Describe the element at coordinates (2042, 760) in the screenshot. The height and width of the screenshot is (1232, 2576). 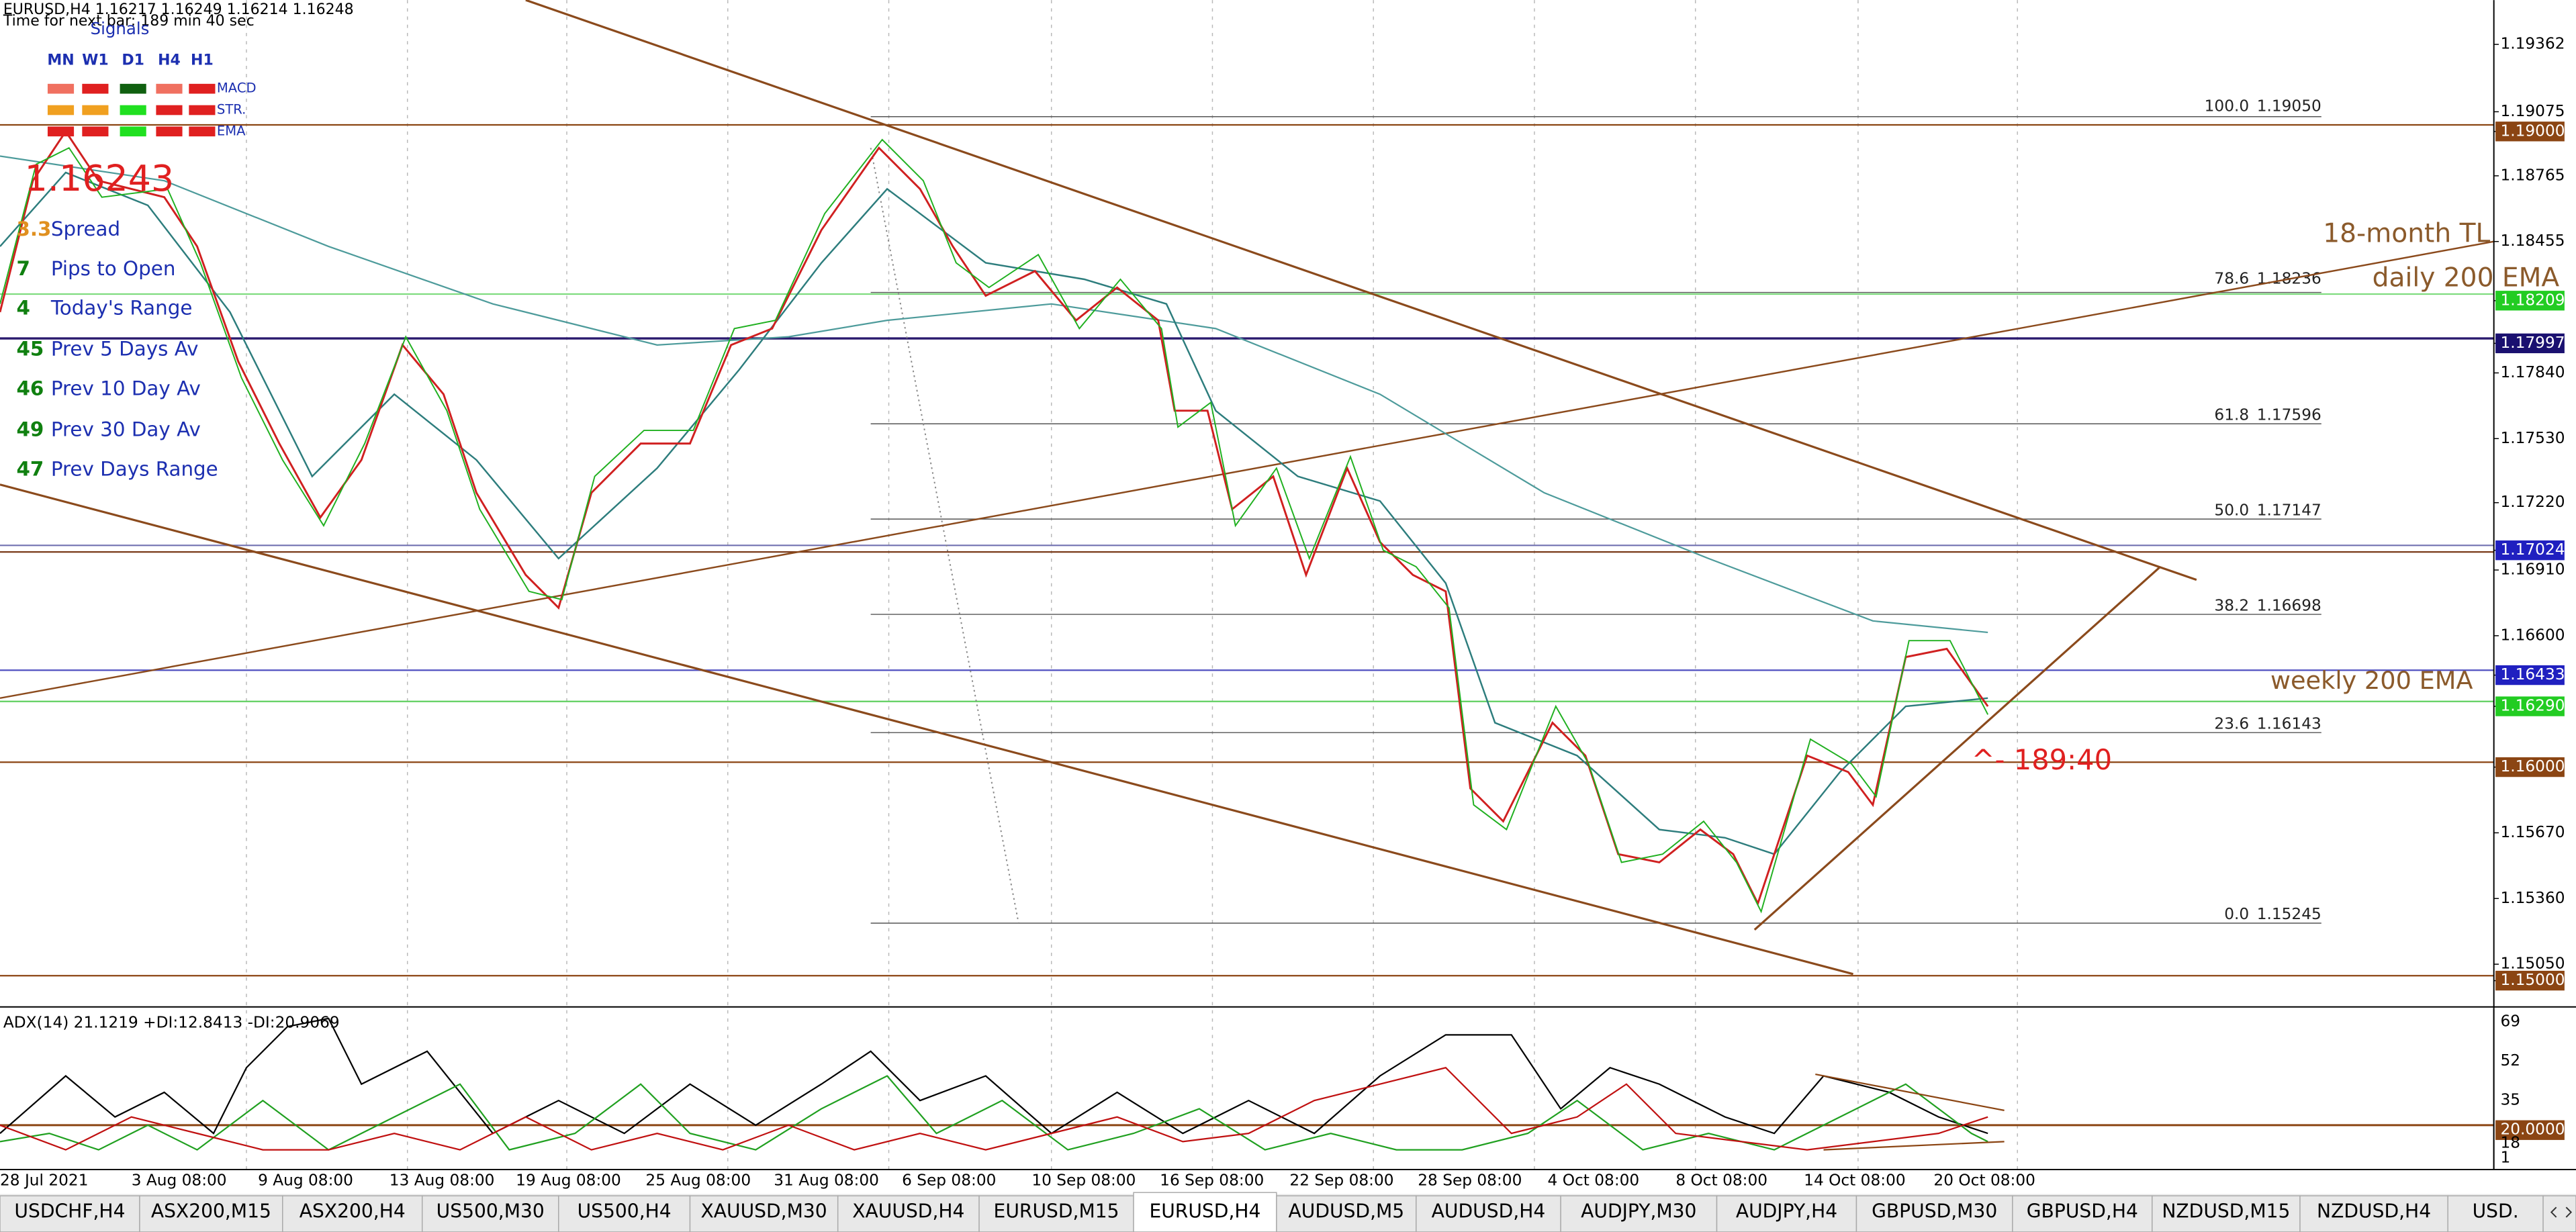
I see `annotation: ^- 189:40` at that location.